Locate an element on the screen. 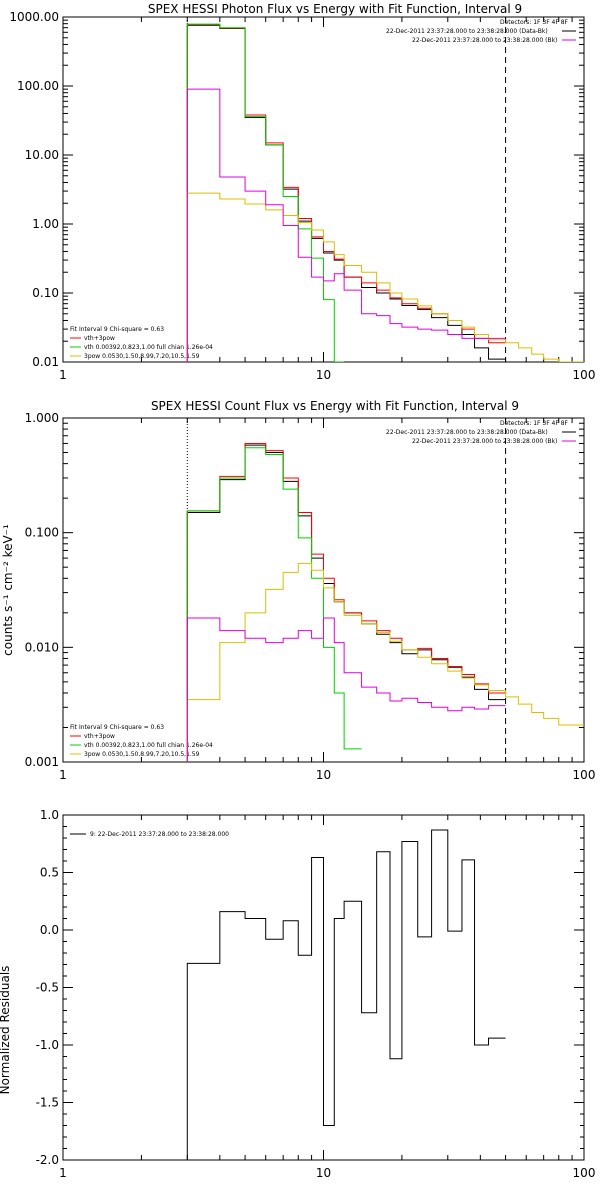 The image size is (600, 1200). y-axis-label: Normalized Residuals is located at coordinates (6, 1030).